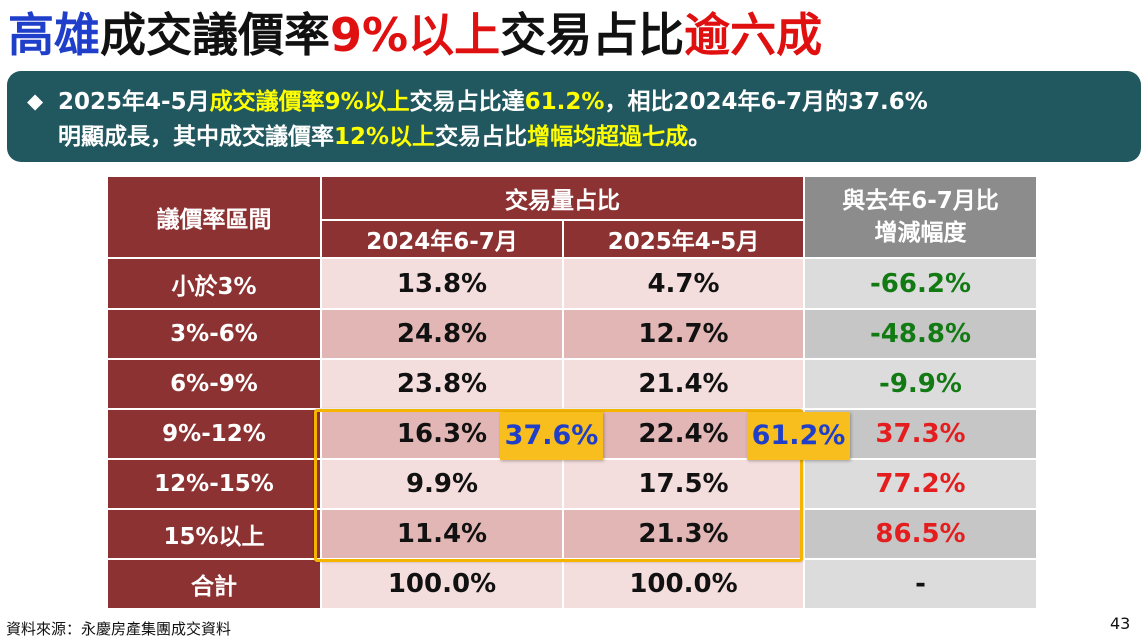 The width and height of the screenshot is (1141, 642). What do you see at coordinates (214, 283) in the screenshot?
I see `row-label: 小於3%` at bounding box center [214, 283].